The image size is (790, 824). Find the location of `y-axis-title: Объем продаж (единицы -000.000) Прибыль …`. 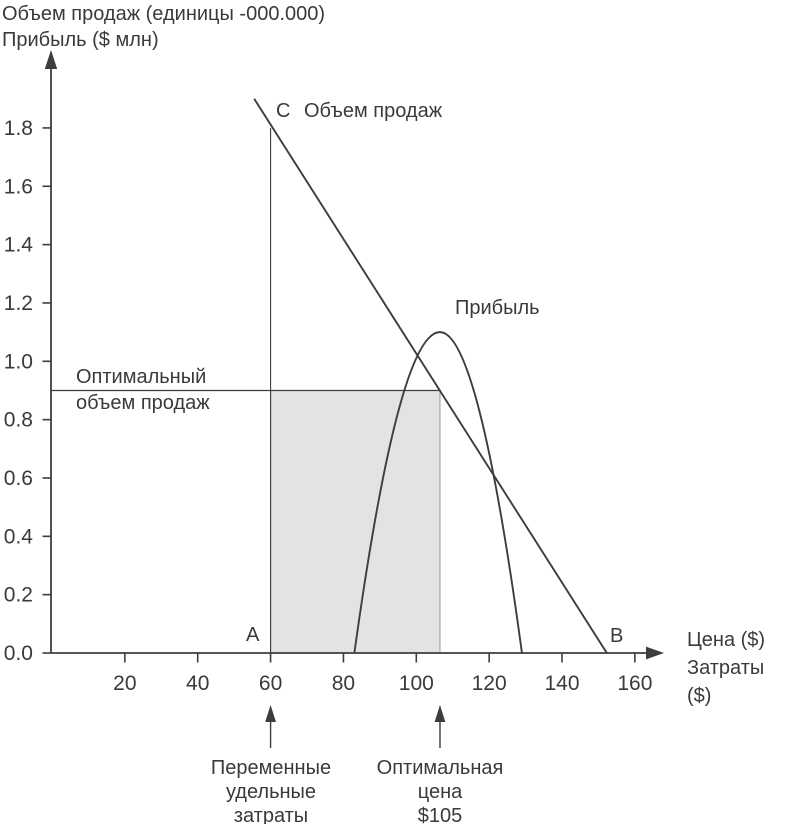

y-axis-title: Объем продаж (единицы -000.000) Прибыль … is located at coordinates (164, 27).